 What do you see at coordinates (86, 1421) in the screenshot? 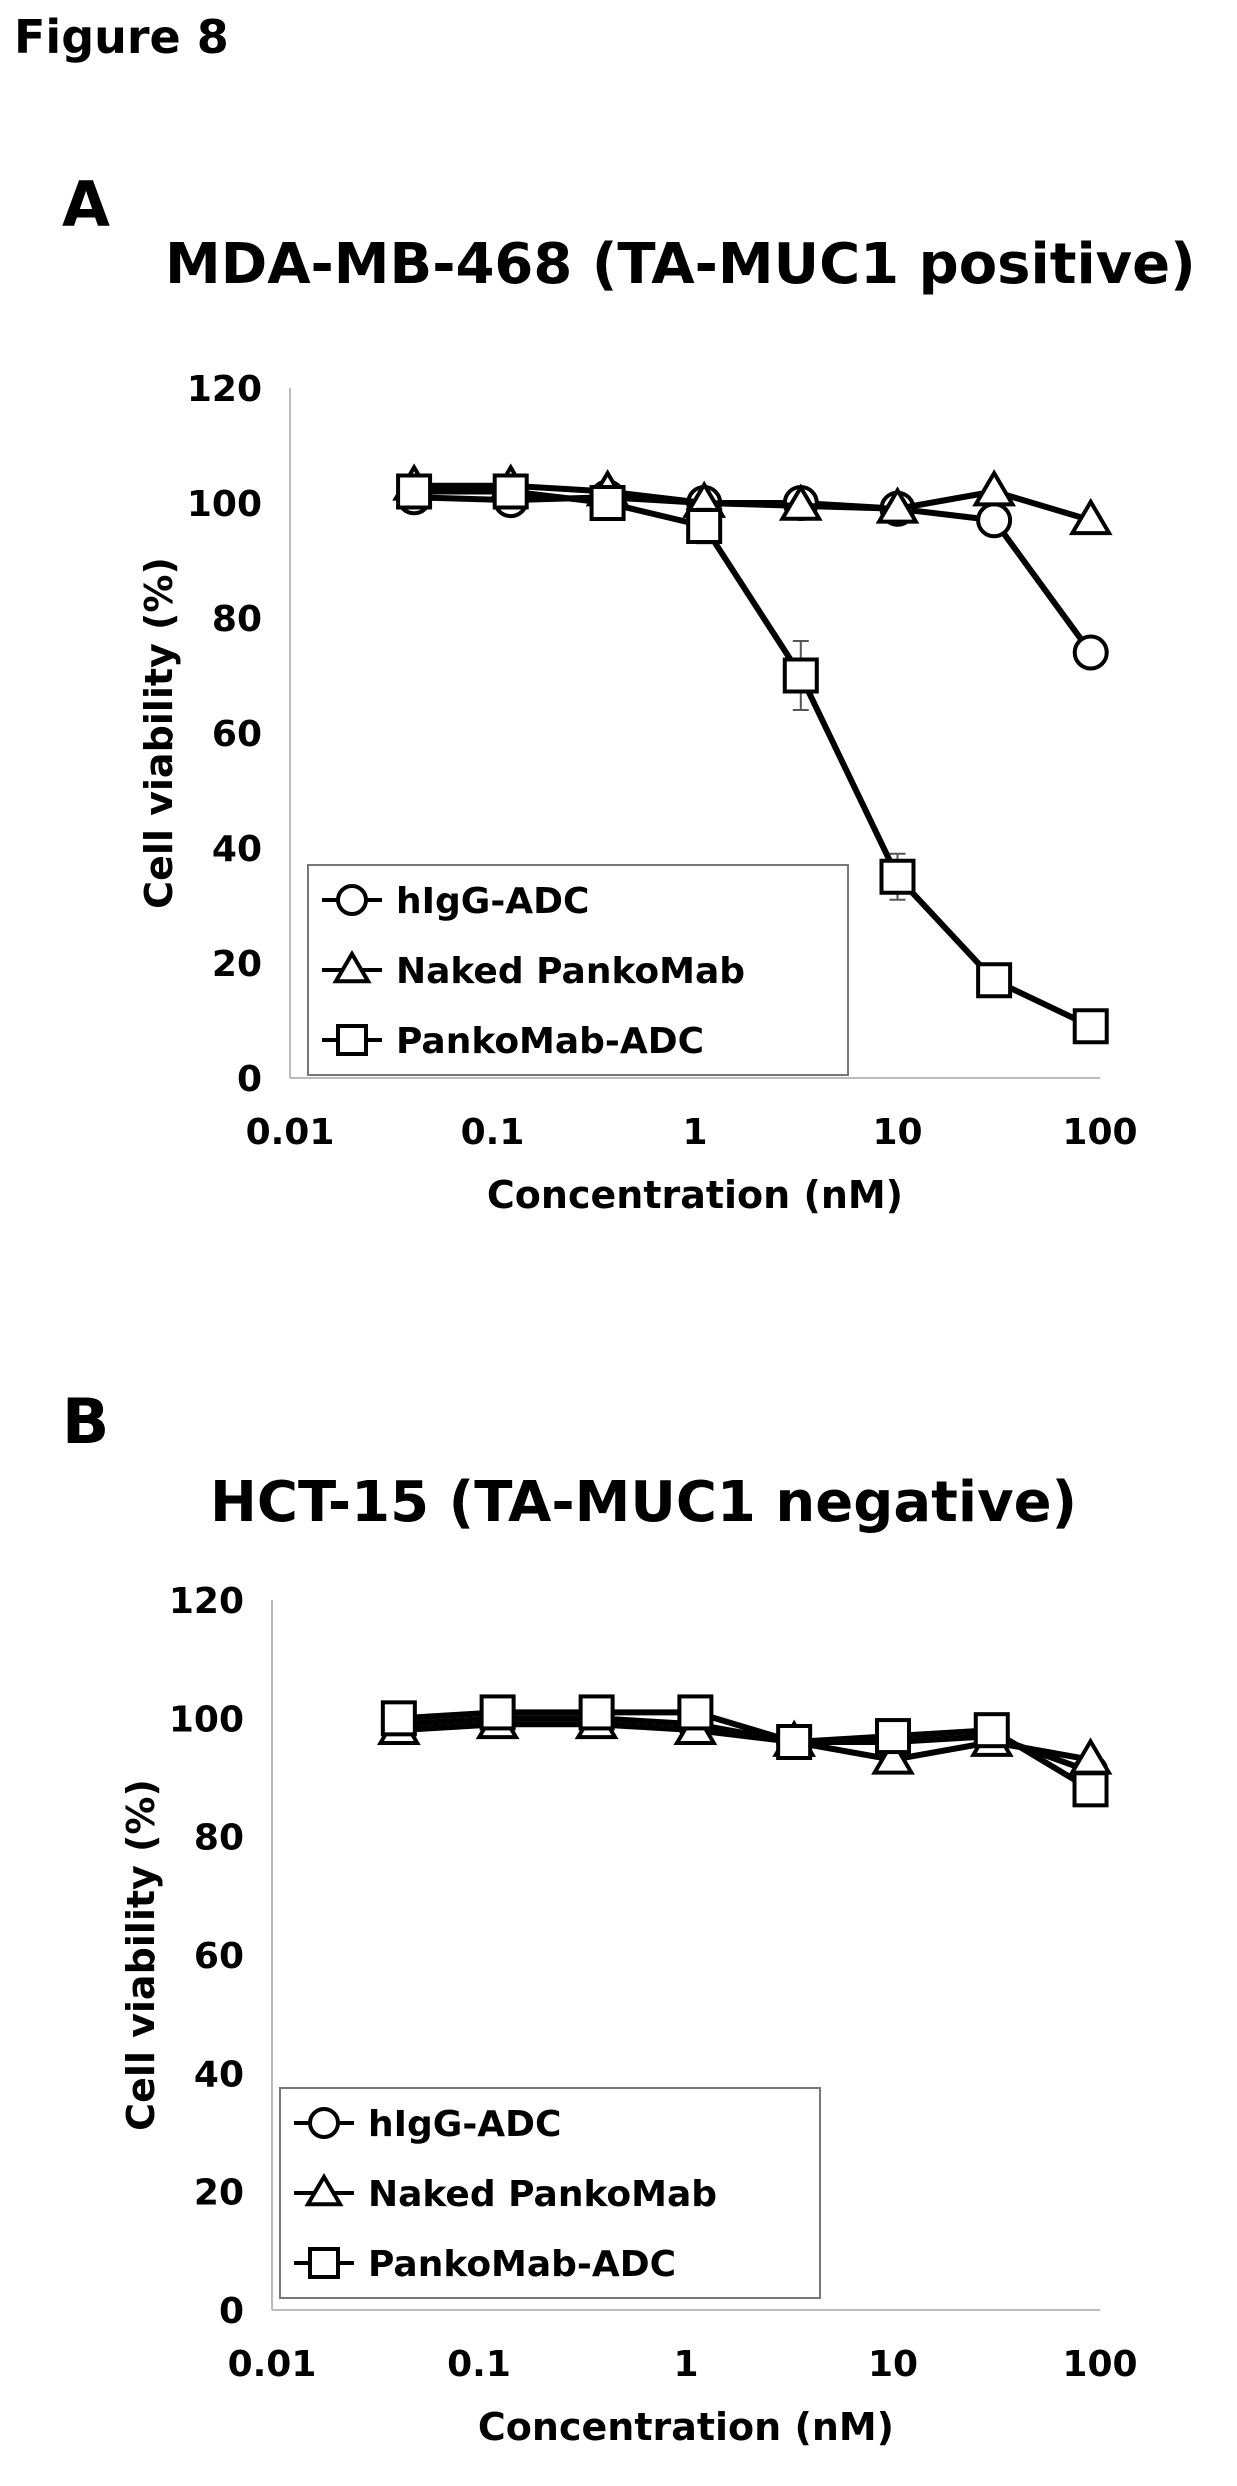
I see `panel-b-letter: B` at bounding box center [86, 1421].